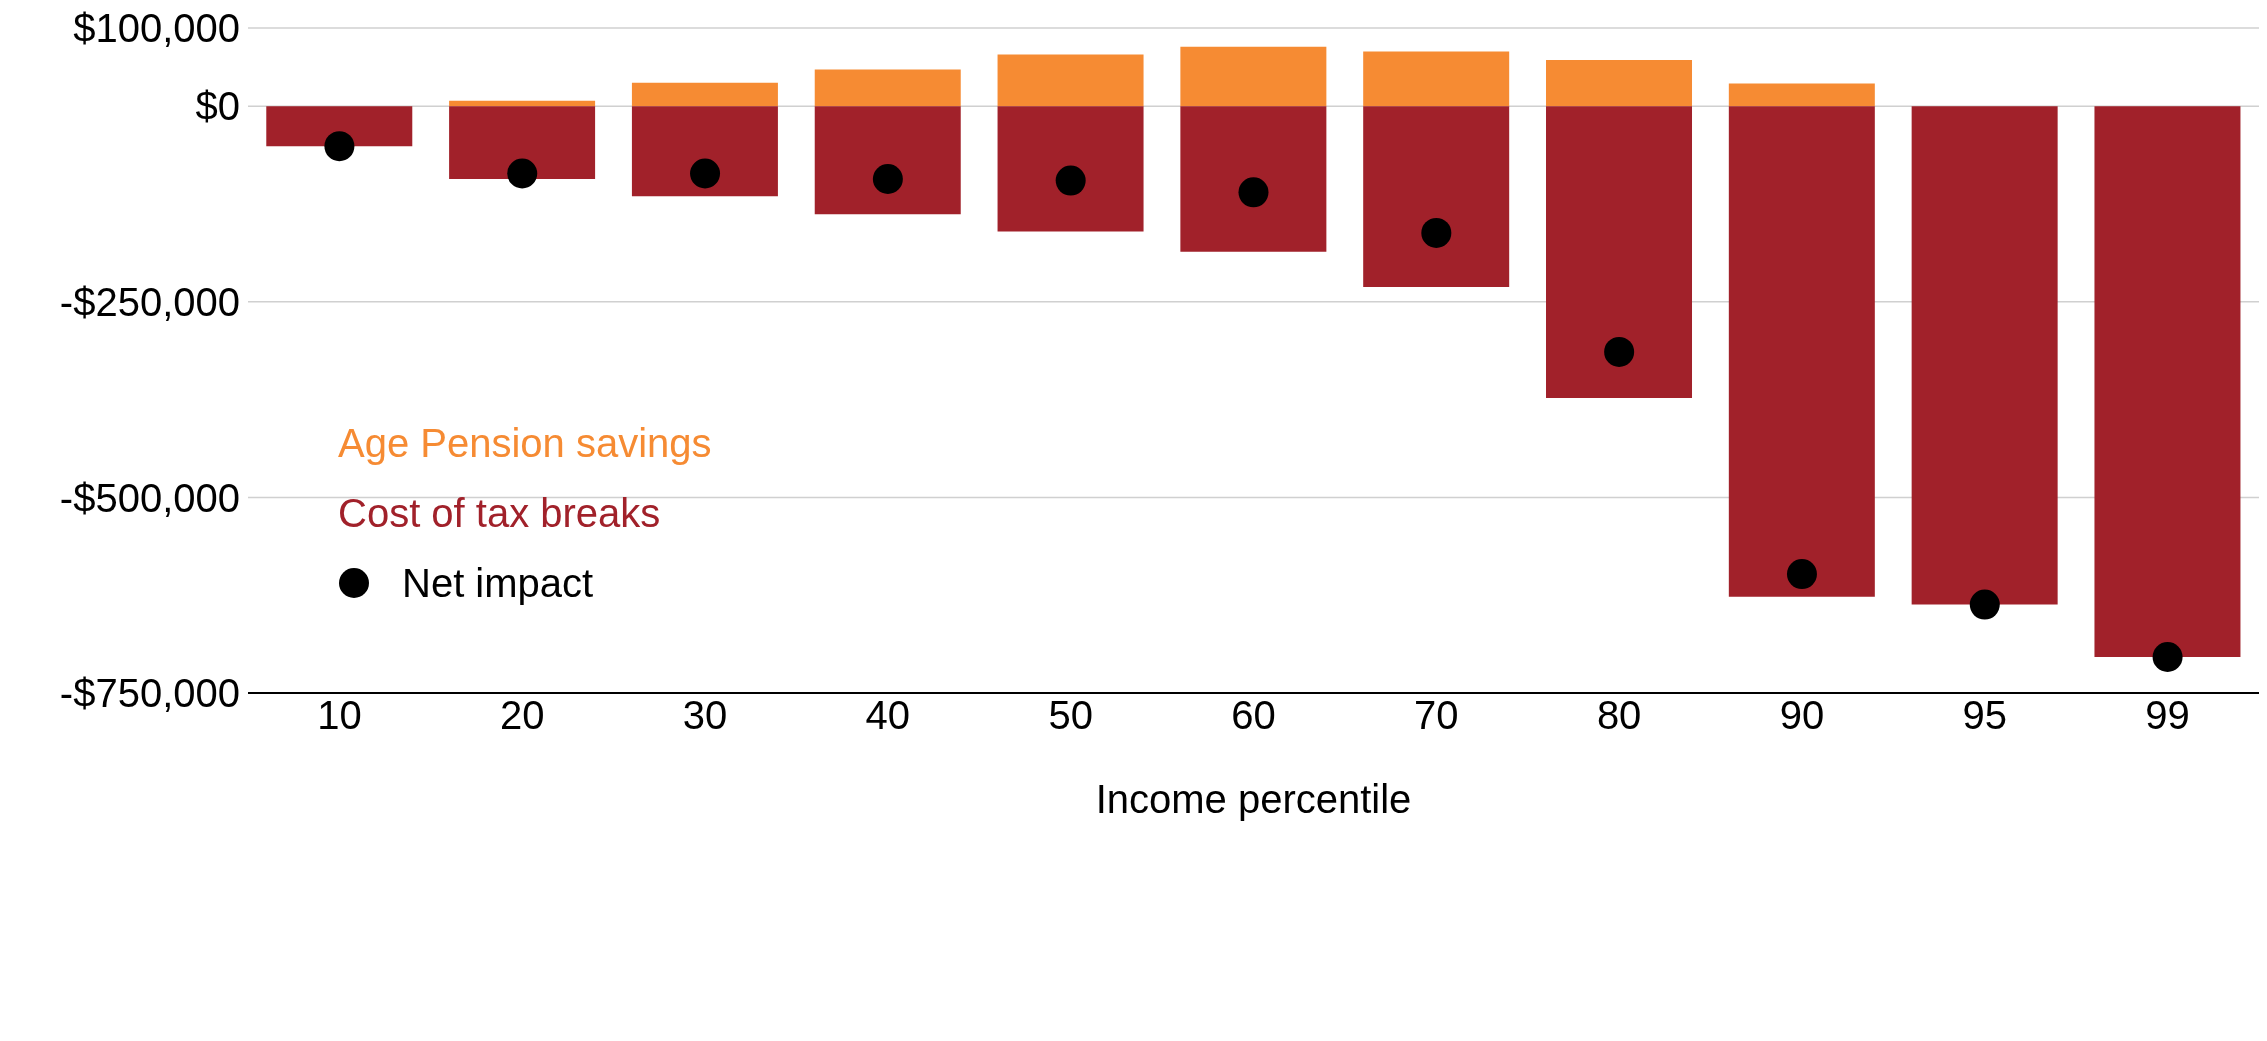  I want to click on x-tick-label: 10, so click(339, 715).